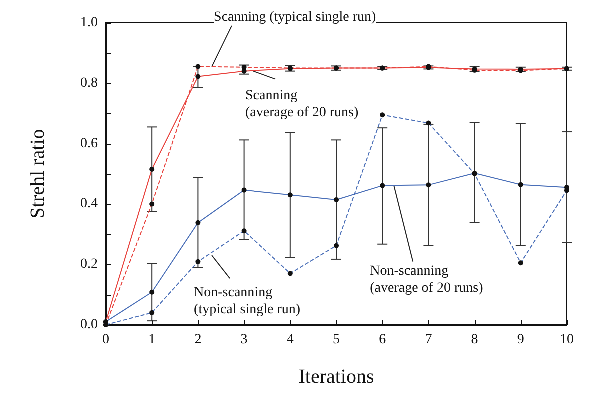  What do you see at coordinates (427, 280) in the screenshot?
I see `annotation: Non-scanning (average of 20 runs)` at bounding box center [427, 280].